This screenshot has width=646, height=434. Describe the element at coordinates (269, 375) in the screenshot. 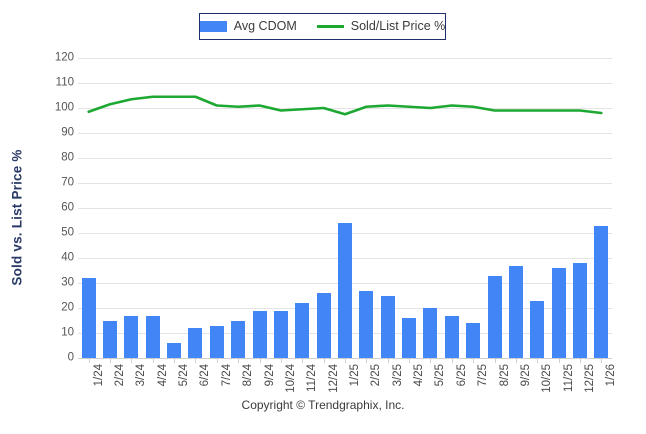

I see `x-axis-tick-label: 9/24` at that location.